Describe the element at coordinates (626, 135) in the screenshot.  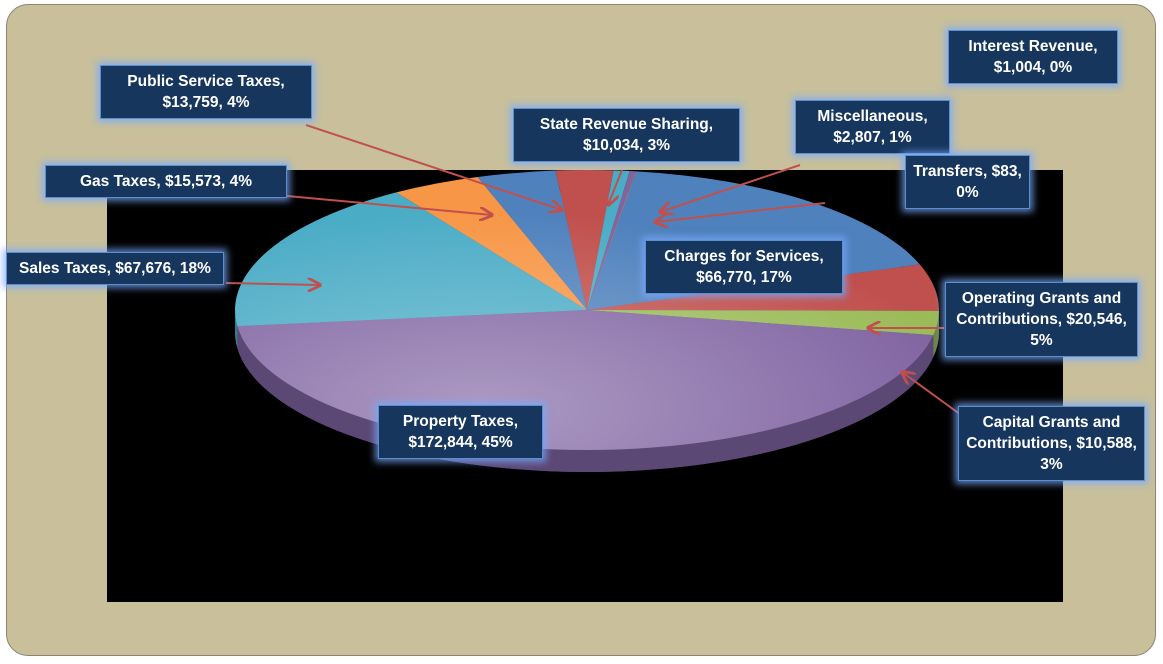
I see `data-label: State Revenue Sharing, $10,034, 3%` at that location.